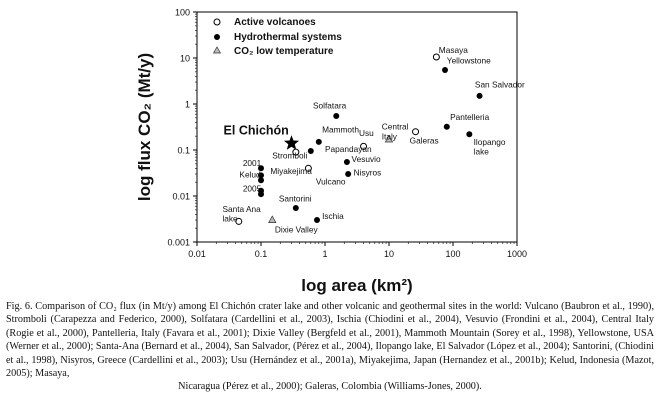 Image resolution: width=660 pixels, height=415 pixels. I want to click on point-mammoth, so click(318, 141).